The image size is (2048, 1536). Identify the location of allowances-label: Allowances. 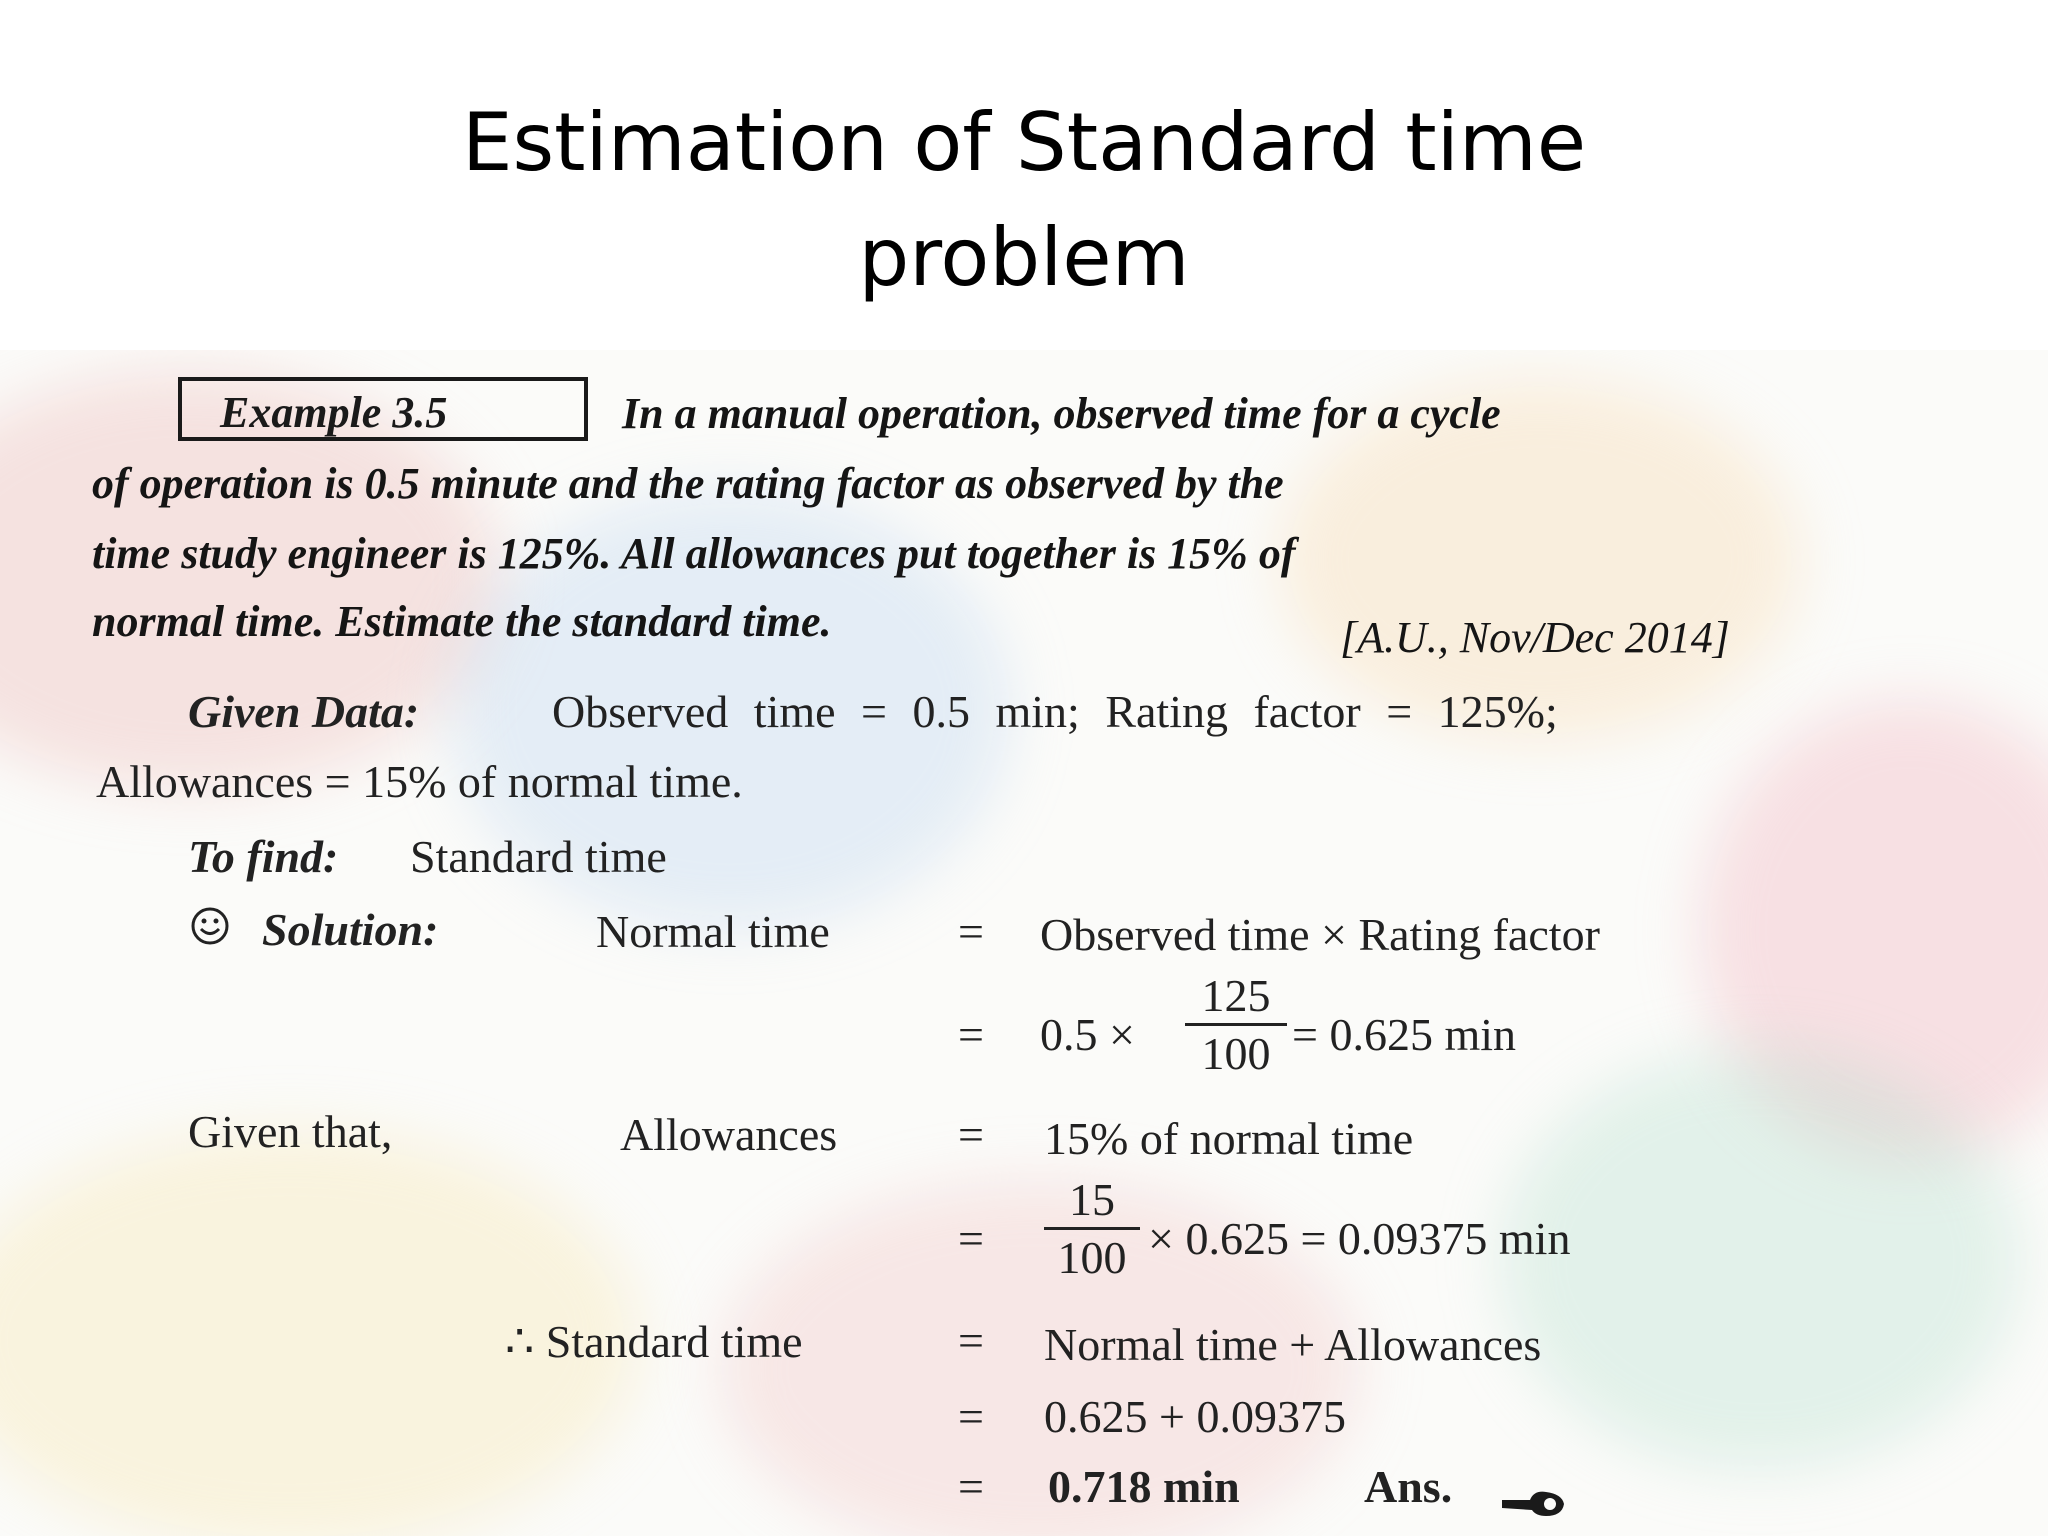
(729, 1134).